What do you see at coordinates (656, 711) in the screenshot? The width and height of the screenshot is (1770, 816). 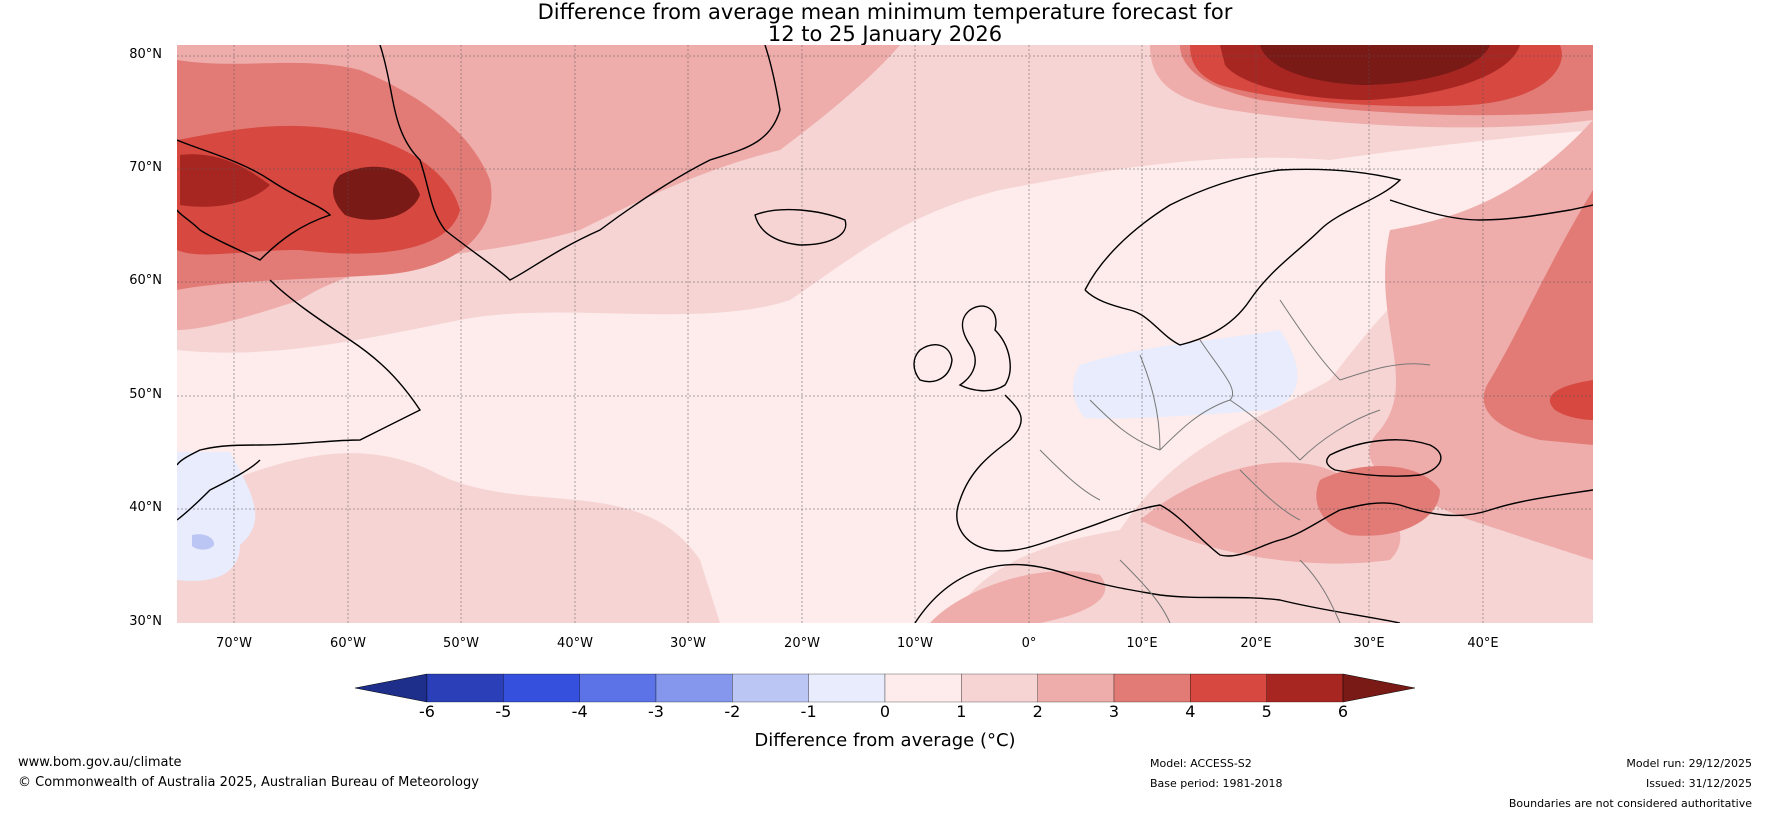 I see `colorbar-tick-label: -3` at bounding box center [656, 711].